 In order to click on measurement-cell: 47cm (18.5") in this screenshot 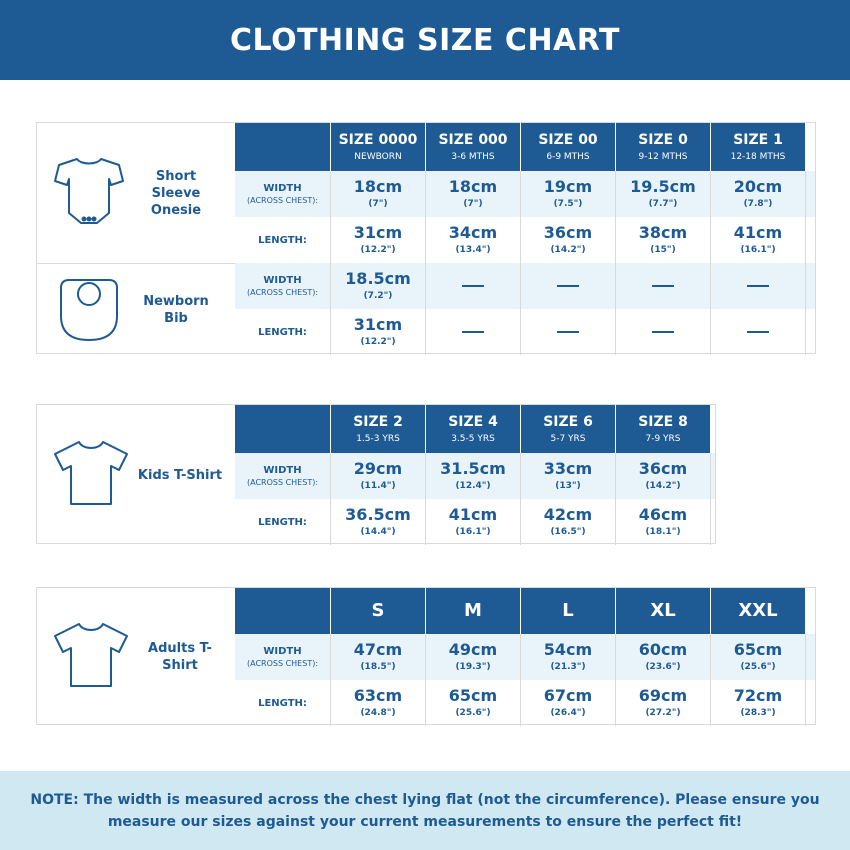, I will do `click(378, 657)`.